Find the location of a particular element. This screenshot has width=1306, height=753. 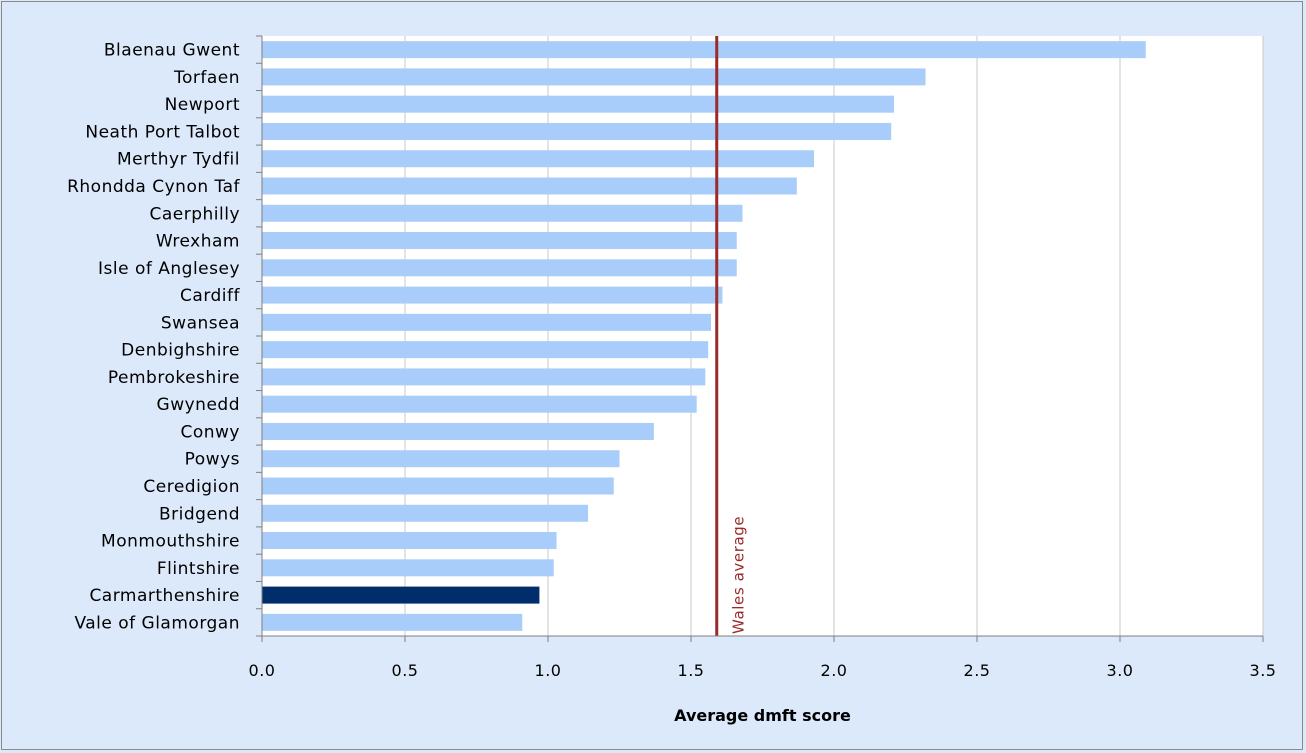

category-label: Carmarthenshire is located at coordinates (164, 596).